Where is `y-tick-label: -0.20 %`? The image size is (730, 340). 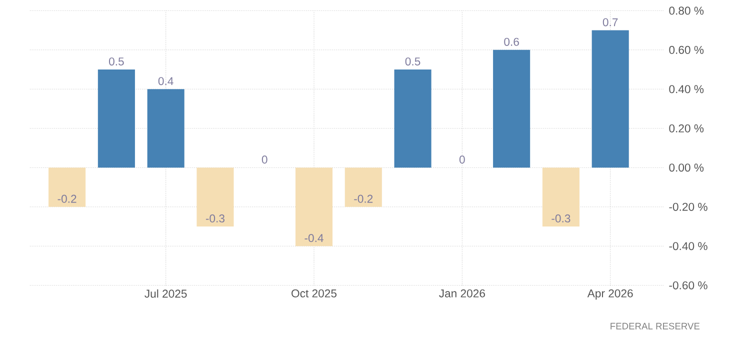 y-tick-label: -0.20 % is located at coordinates (688, 206).